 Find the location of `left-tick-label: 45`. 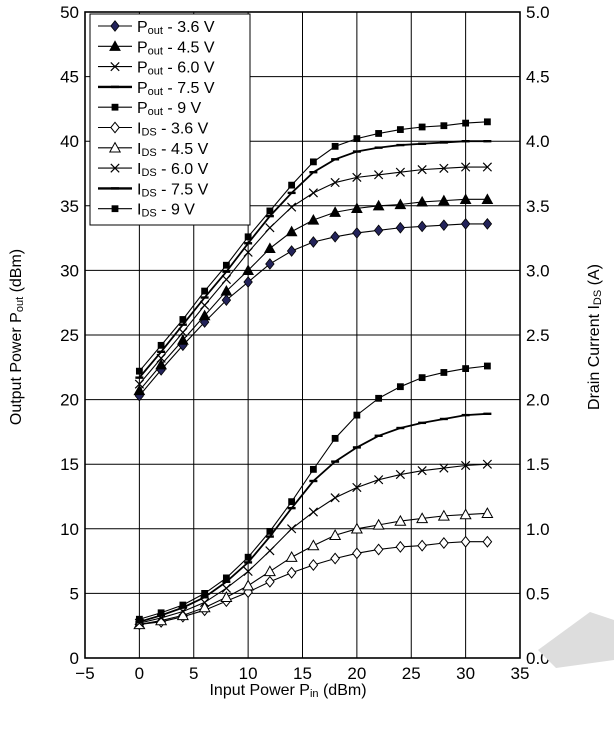

left-tick-label: 45 is located at coordinates (69, 77).